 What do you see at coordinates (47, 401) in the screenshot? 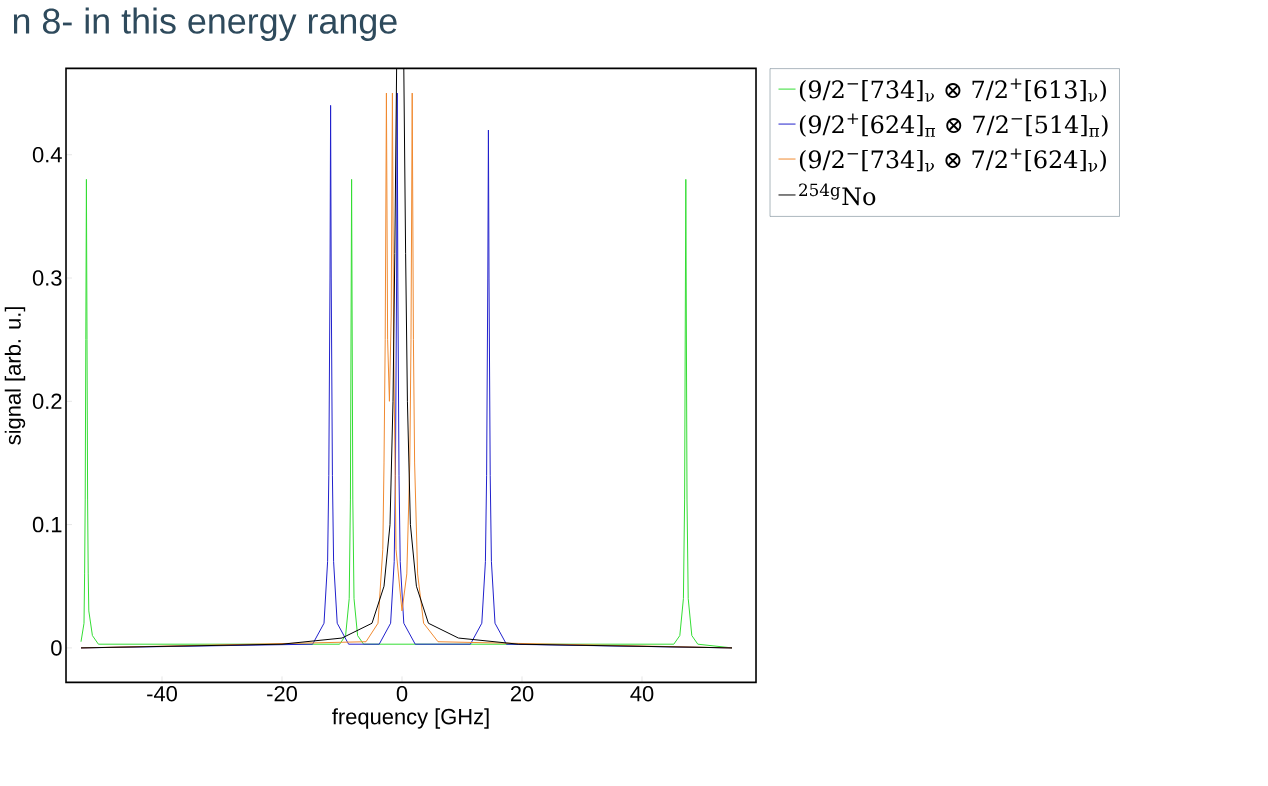
I see `y-tick-label: 0.2` at bounding box center [47, 401].